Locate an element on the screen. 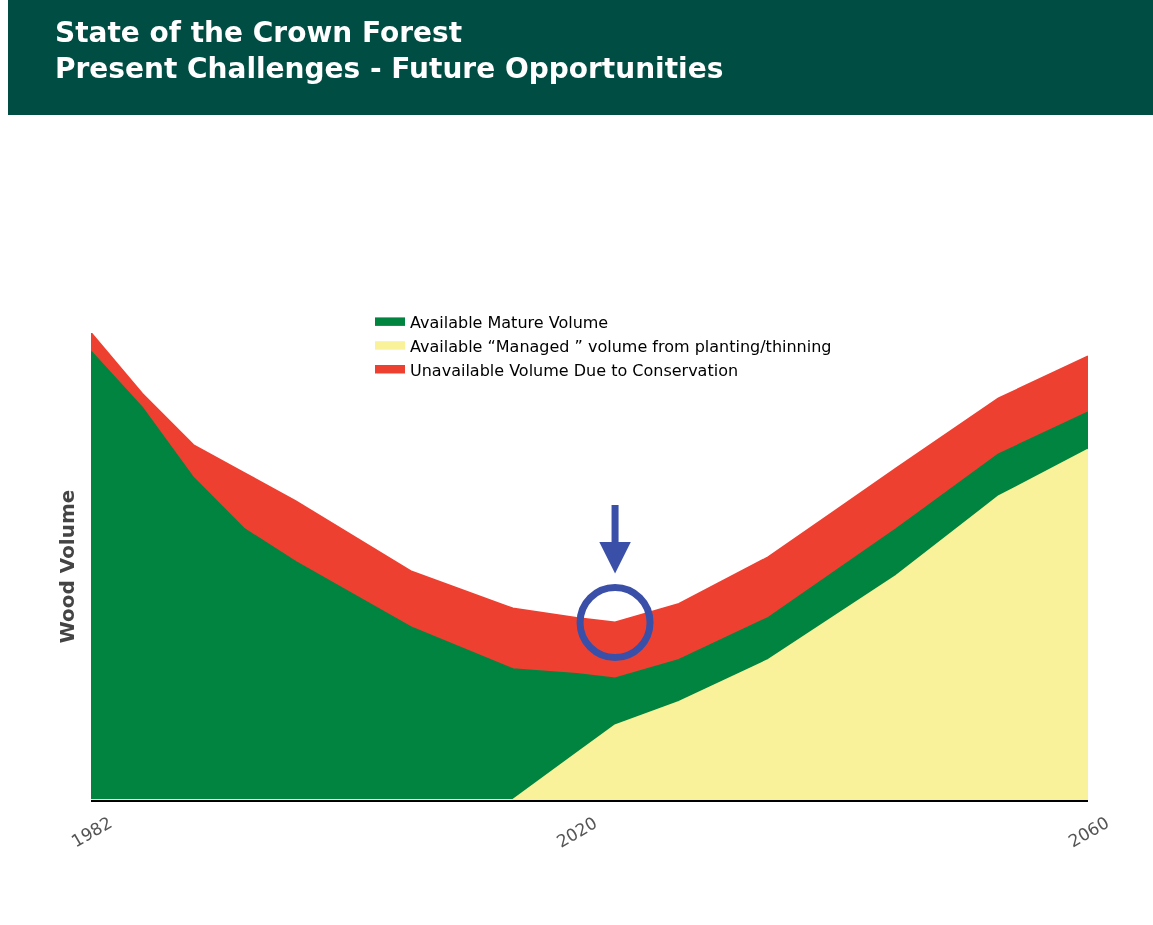  chart-subtitle: Present Challenges - Future Opportunities is located at coordinates (389, 69).